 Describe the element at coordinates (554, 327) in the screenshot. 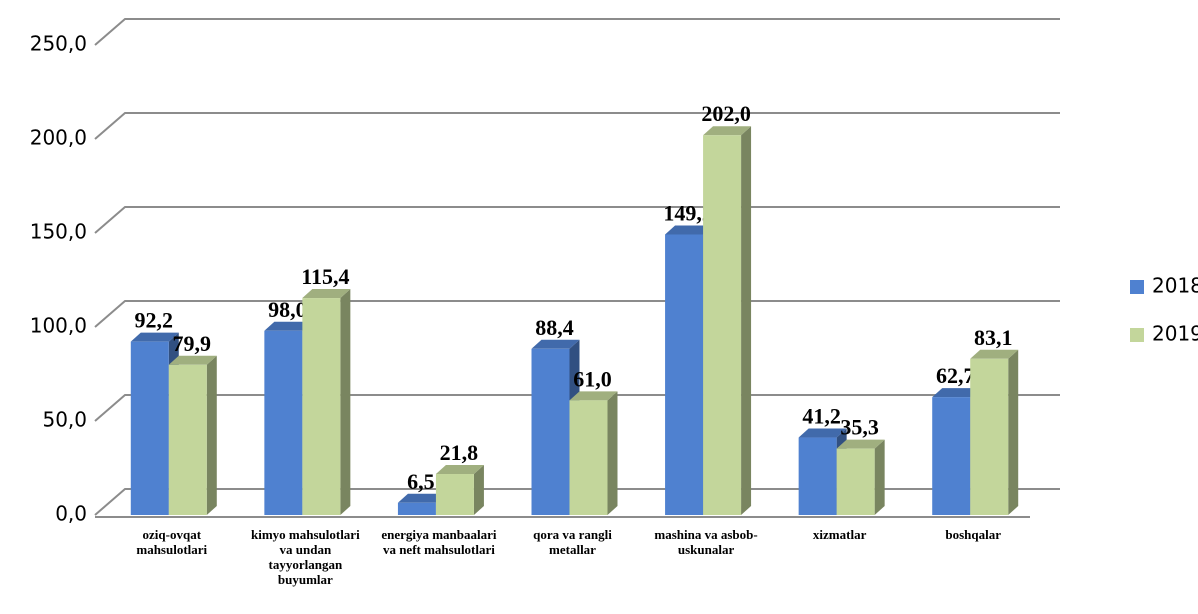

I see `value-label: 88,4` at that location.